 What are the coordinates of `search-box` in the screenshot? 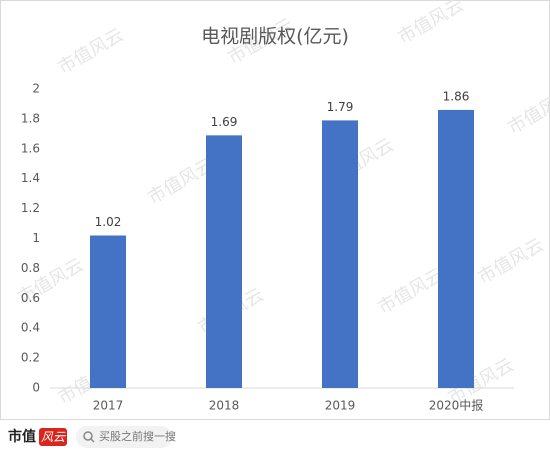 It's located at (124, 437).